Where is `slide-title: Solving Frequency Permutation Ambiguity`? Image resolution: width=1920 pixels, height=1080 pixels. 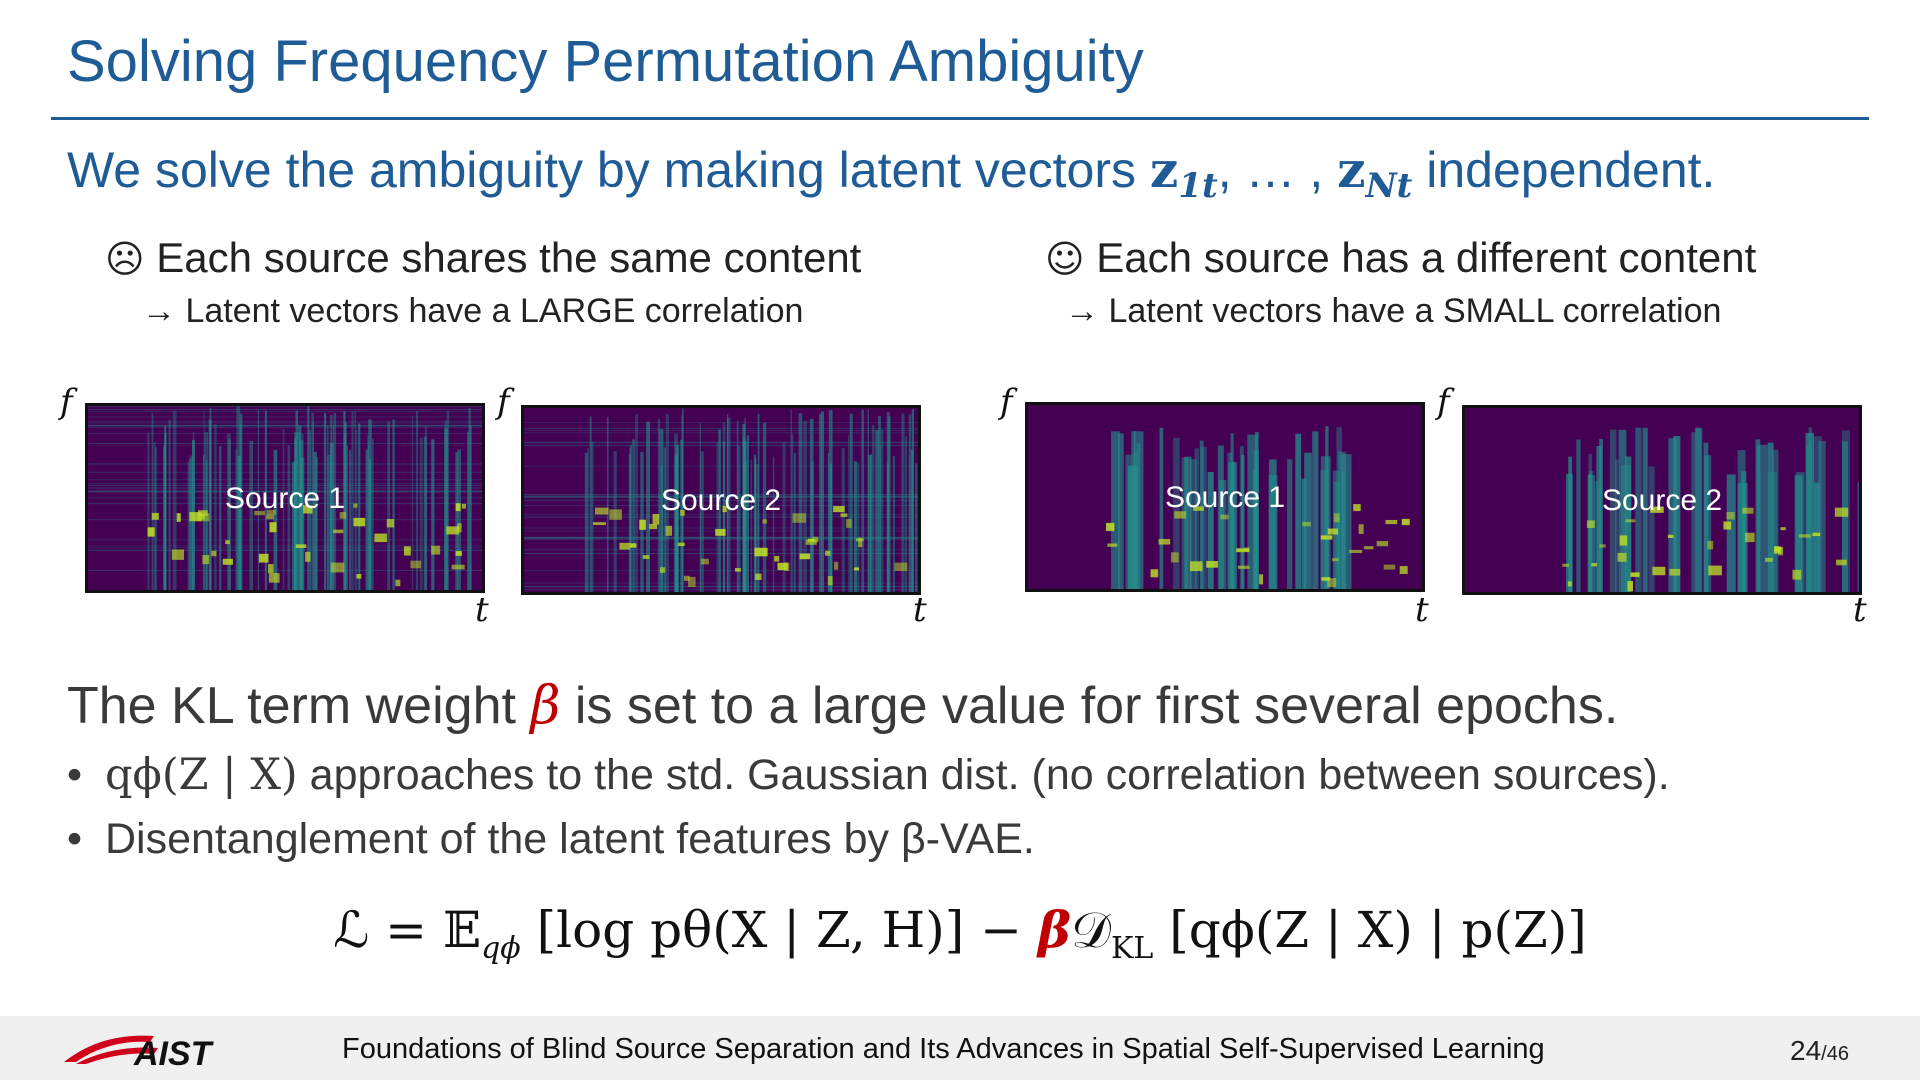 slide-title: Solving Frequency Permutation Ambiguity is located at coordinates (605, 61).